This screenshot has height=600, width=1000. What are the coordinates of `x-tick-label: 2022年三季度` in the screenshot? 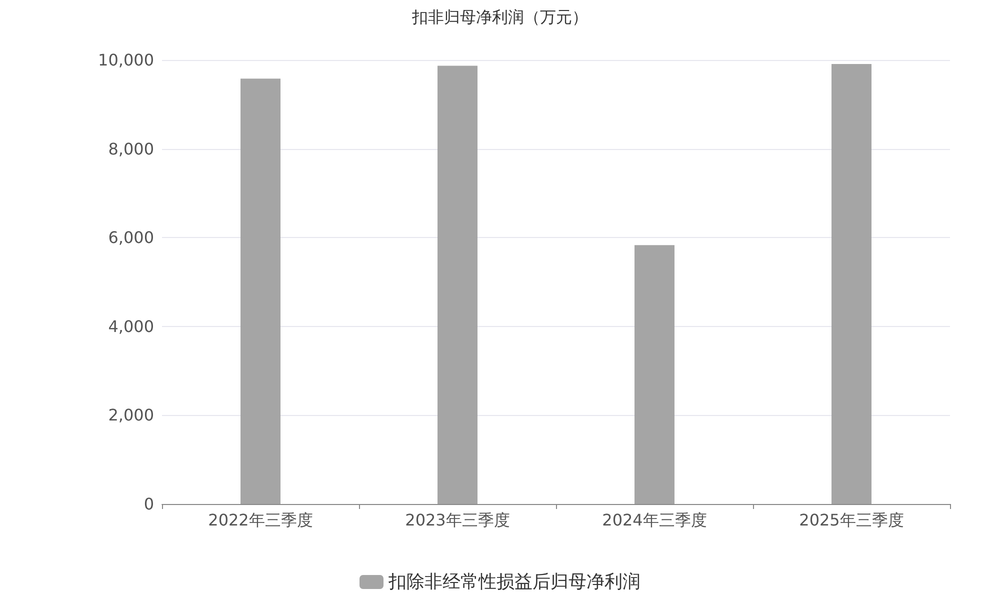 It's located at (260, 520).